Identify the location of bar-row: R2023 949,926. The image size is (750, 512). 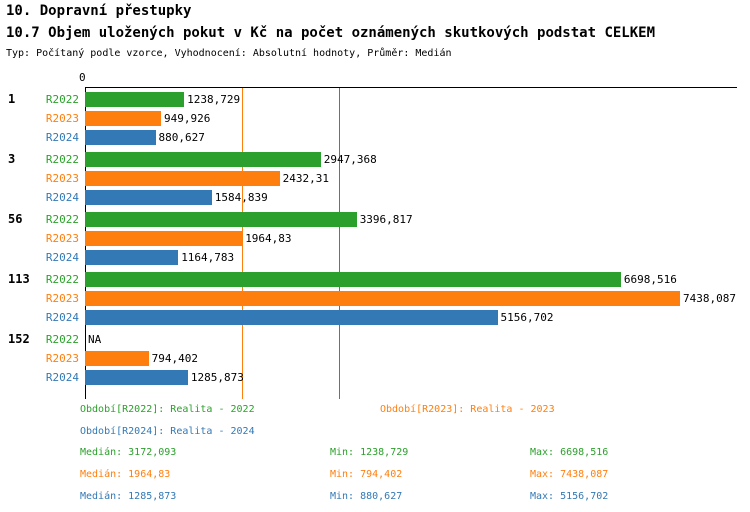
(375, 118).